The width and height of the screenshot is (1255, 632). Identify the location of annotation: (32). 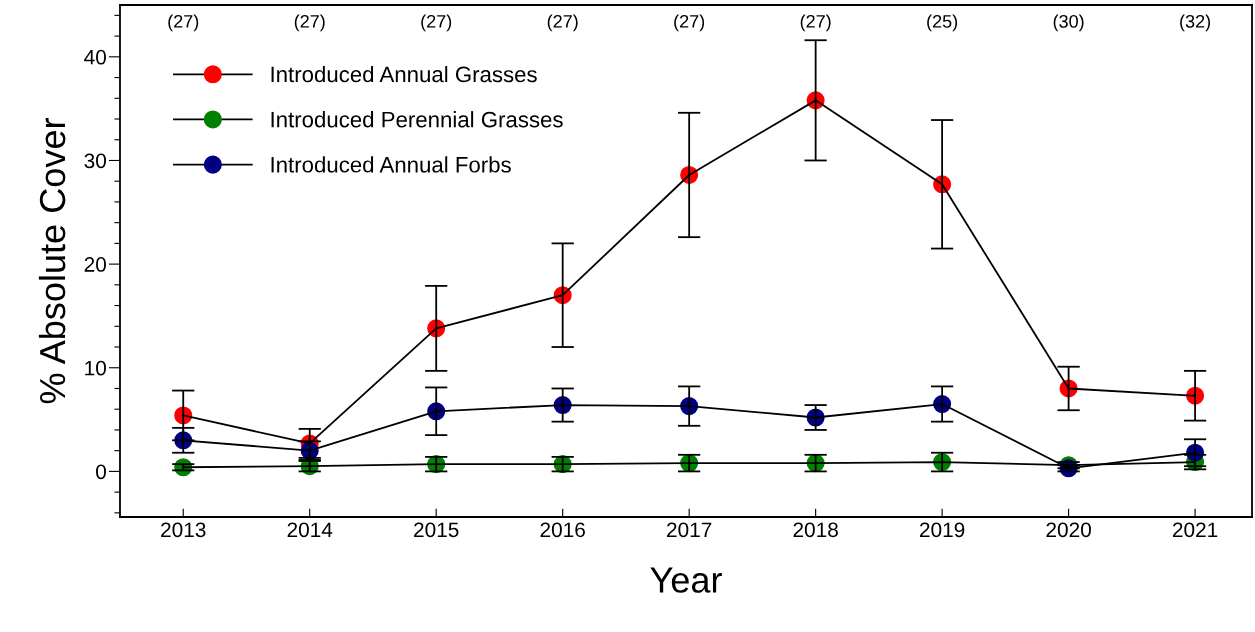
(1195, 23).